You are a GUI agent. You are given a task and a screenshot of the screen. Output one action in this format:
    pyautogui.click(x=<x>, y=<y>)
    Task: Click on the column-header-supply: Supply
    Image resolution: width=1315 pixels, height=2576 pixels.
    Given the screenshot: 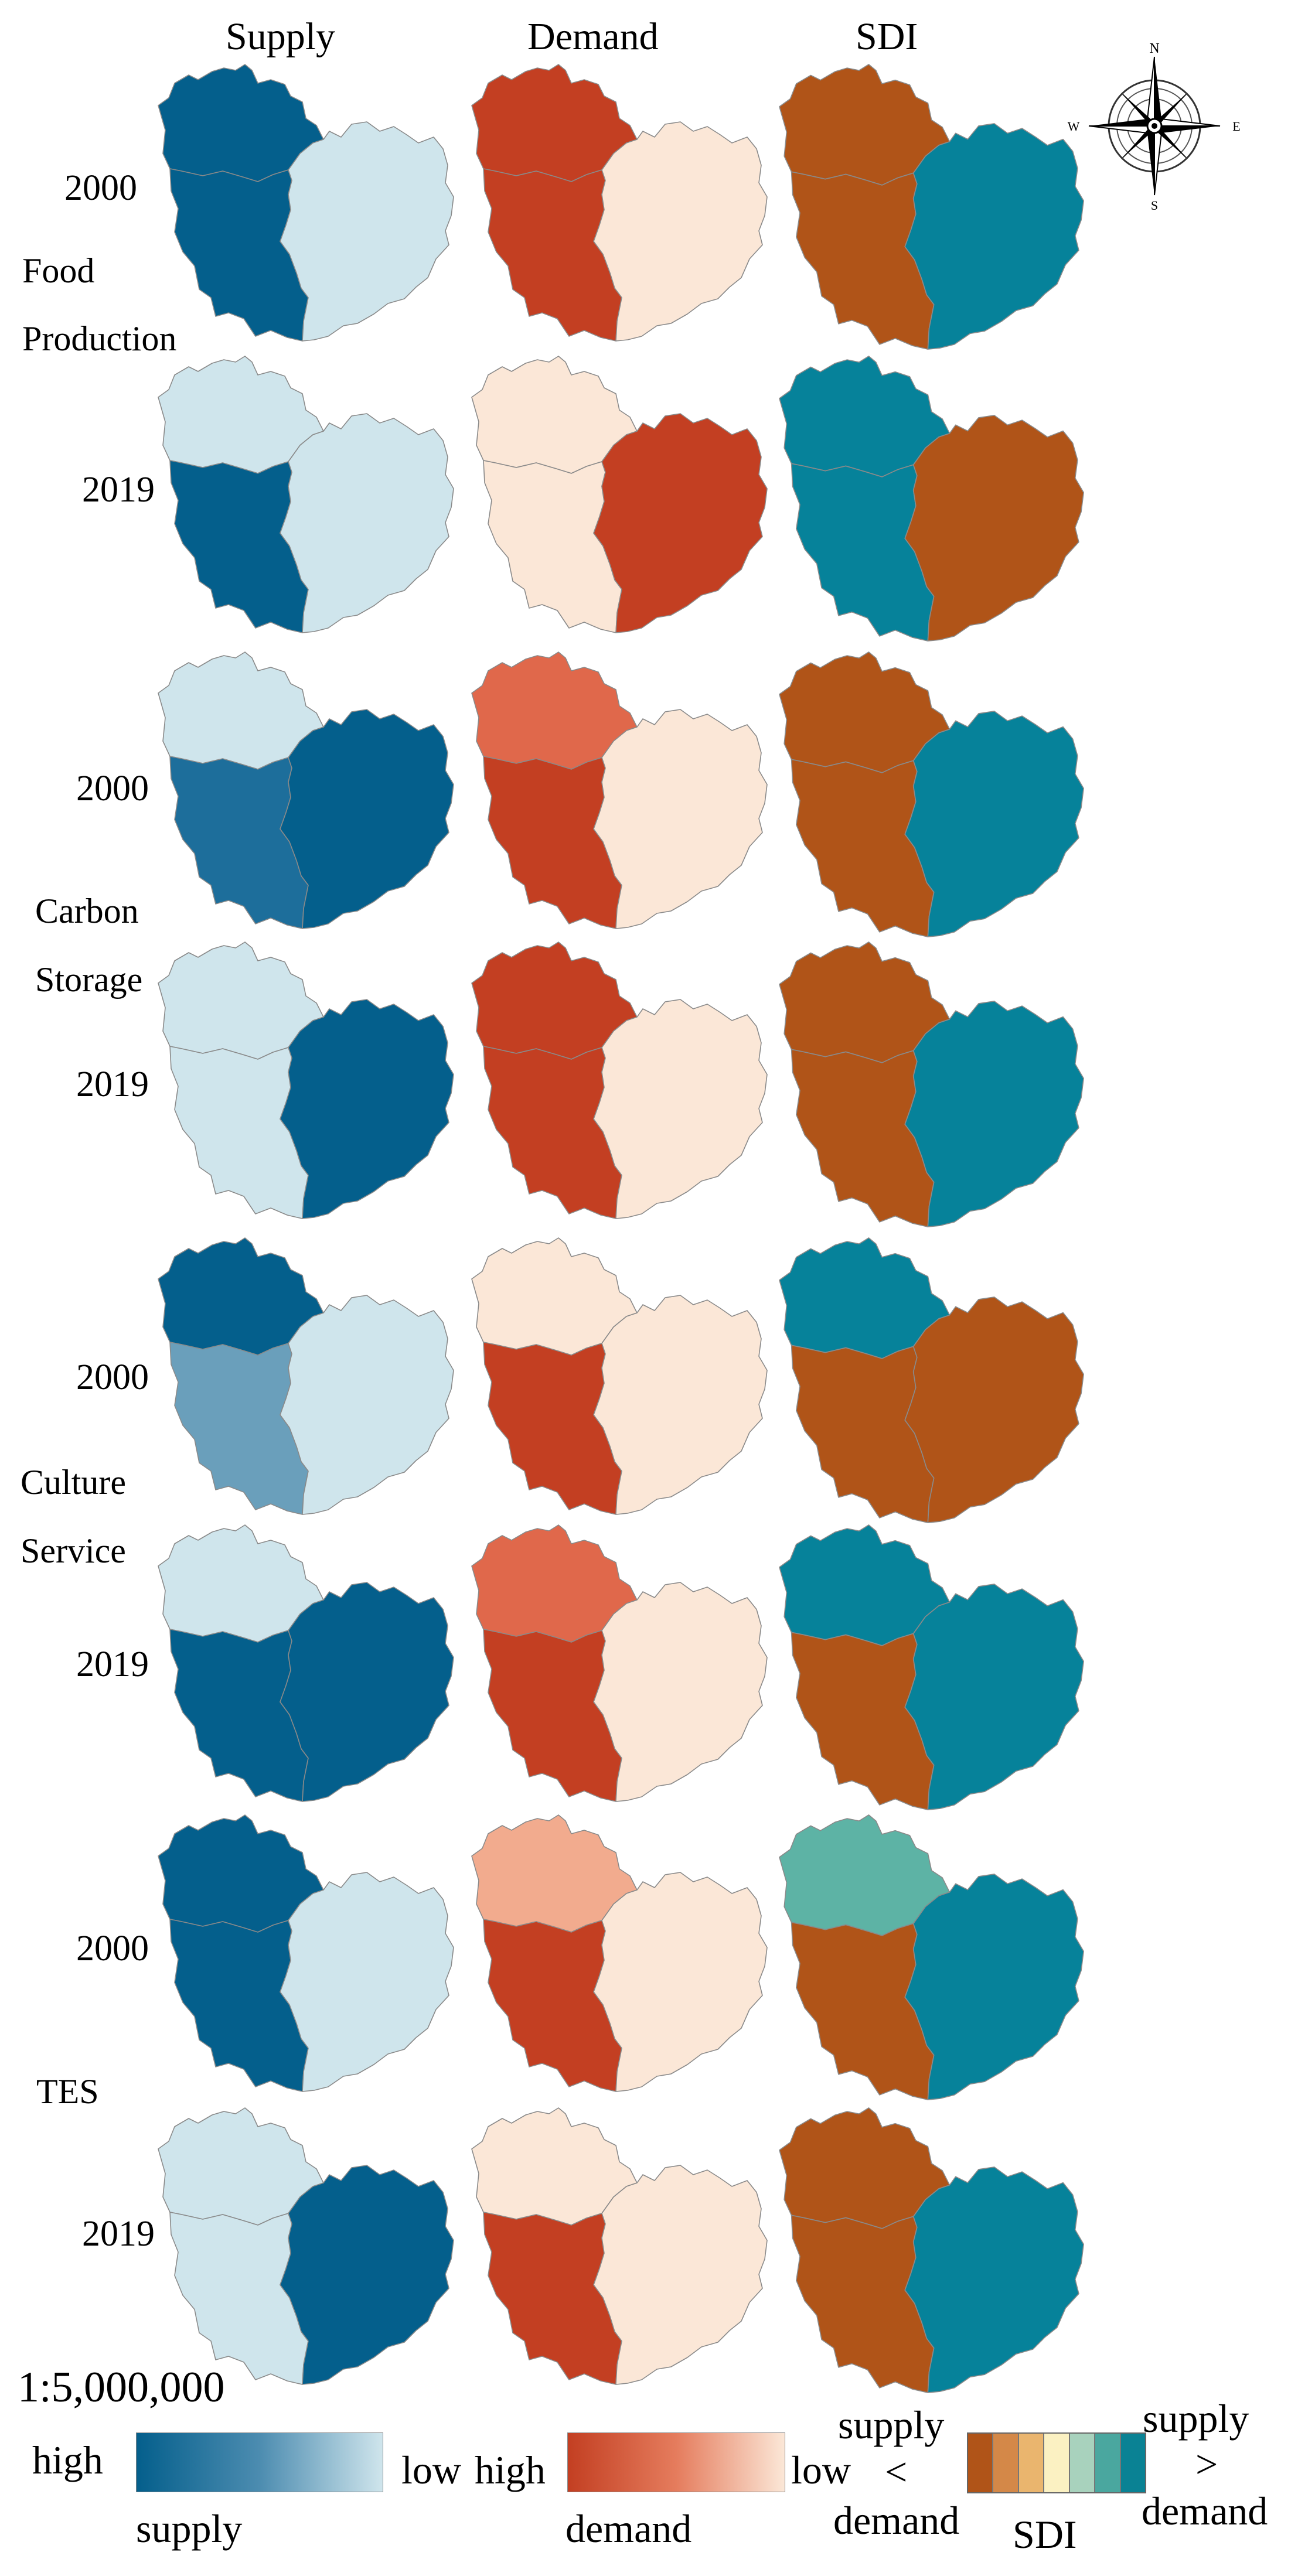 What is the action you would take?
    pyautogui.click(x=281, y=36)
    